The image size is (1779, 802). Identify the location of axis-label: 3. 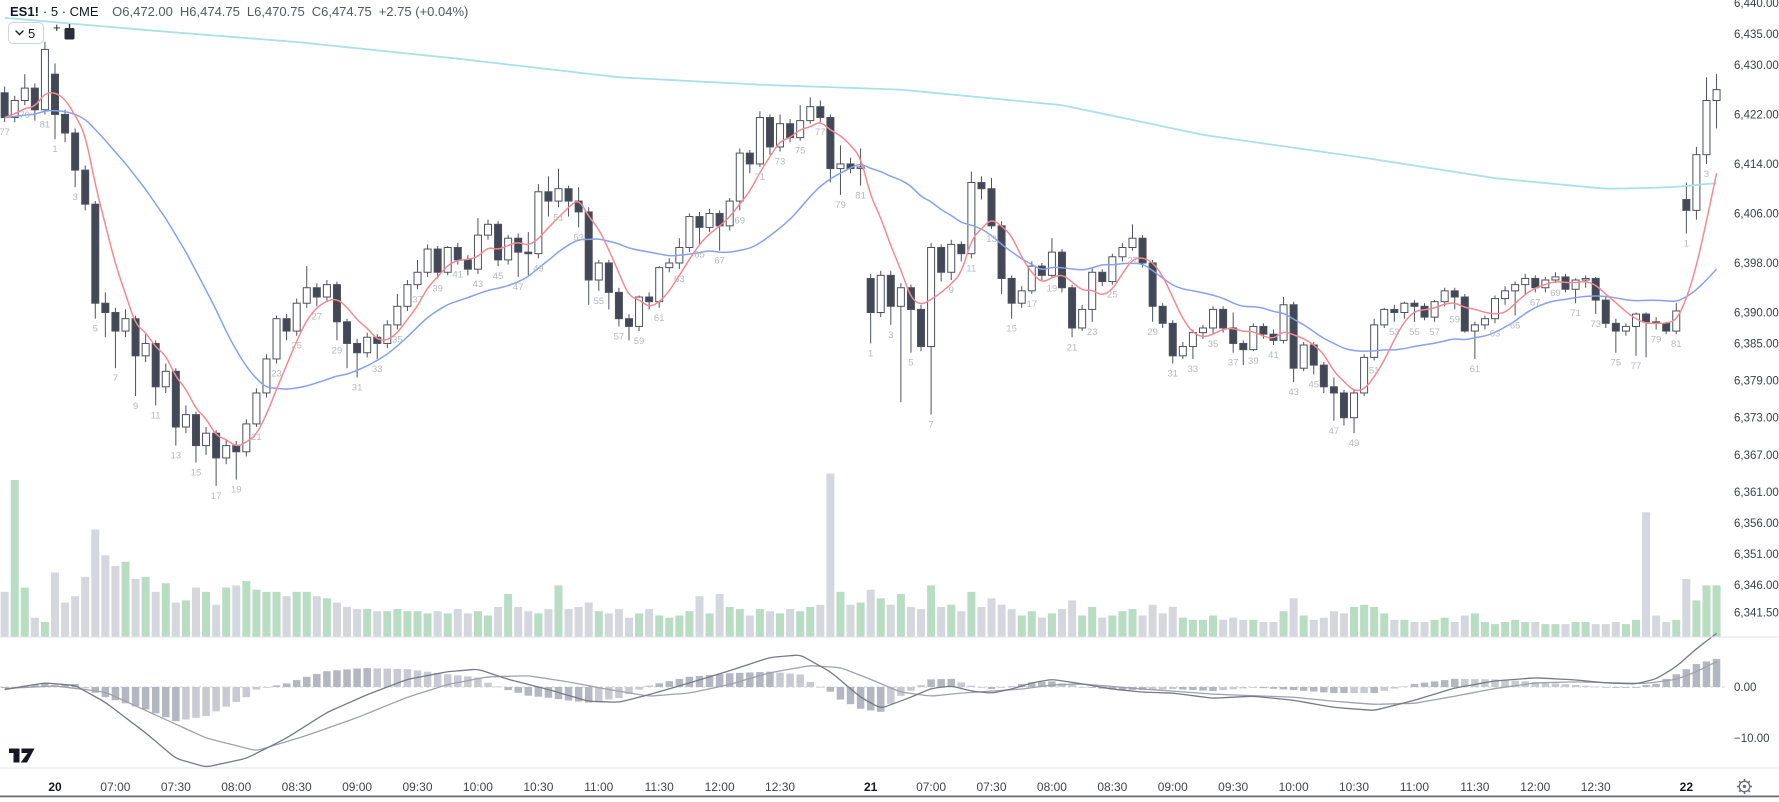
(890, 335).